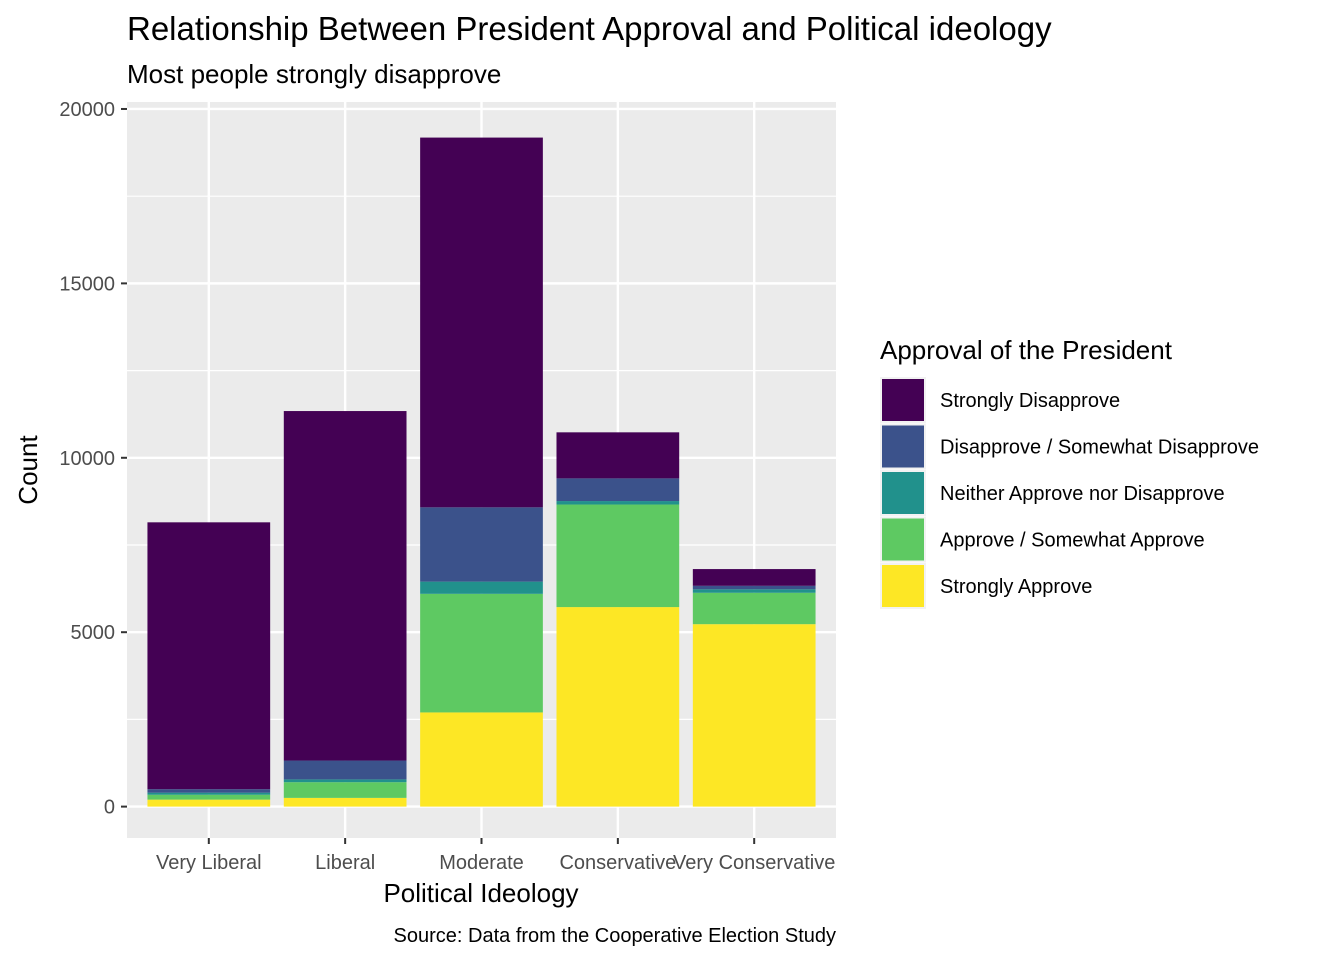 The image size is (1344, 960). Describe the element at coordinates (93, 633) in the screenshot. I see `y-tick-label: 5000` at that location.